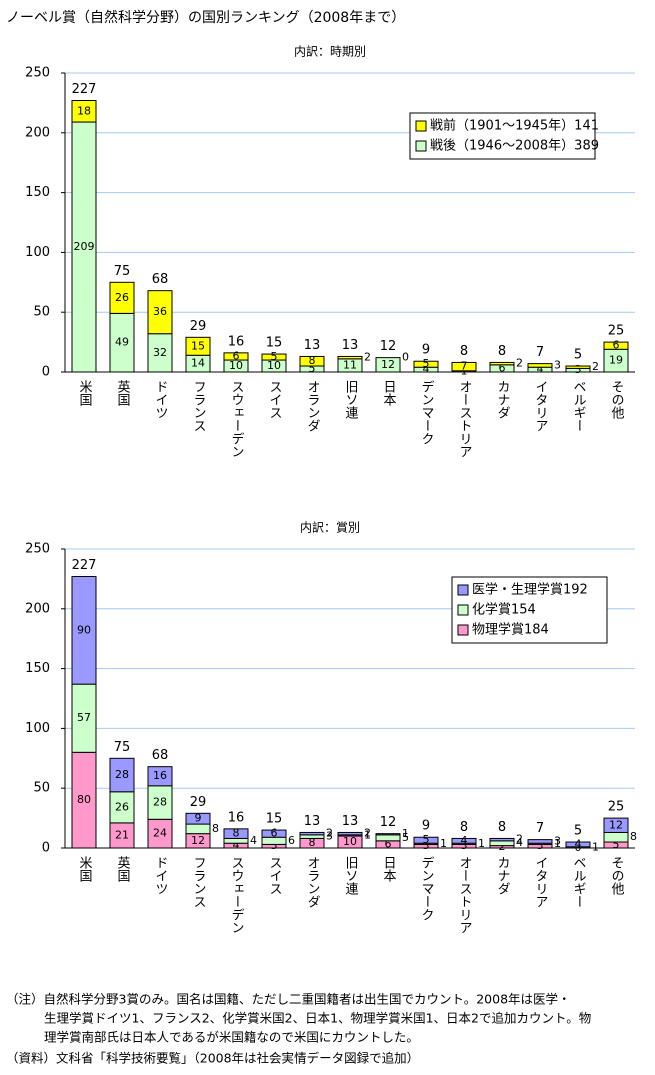  I want to click on chart-subtitle: 内訳：賞別, so click(330, 527).